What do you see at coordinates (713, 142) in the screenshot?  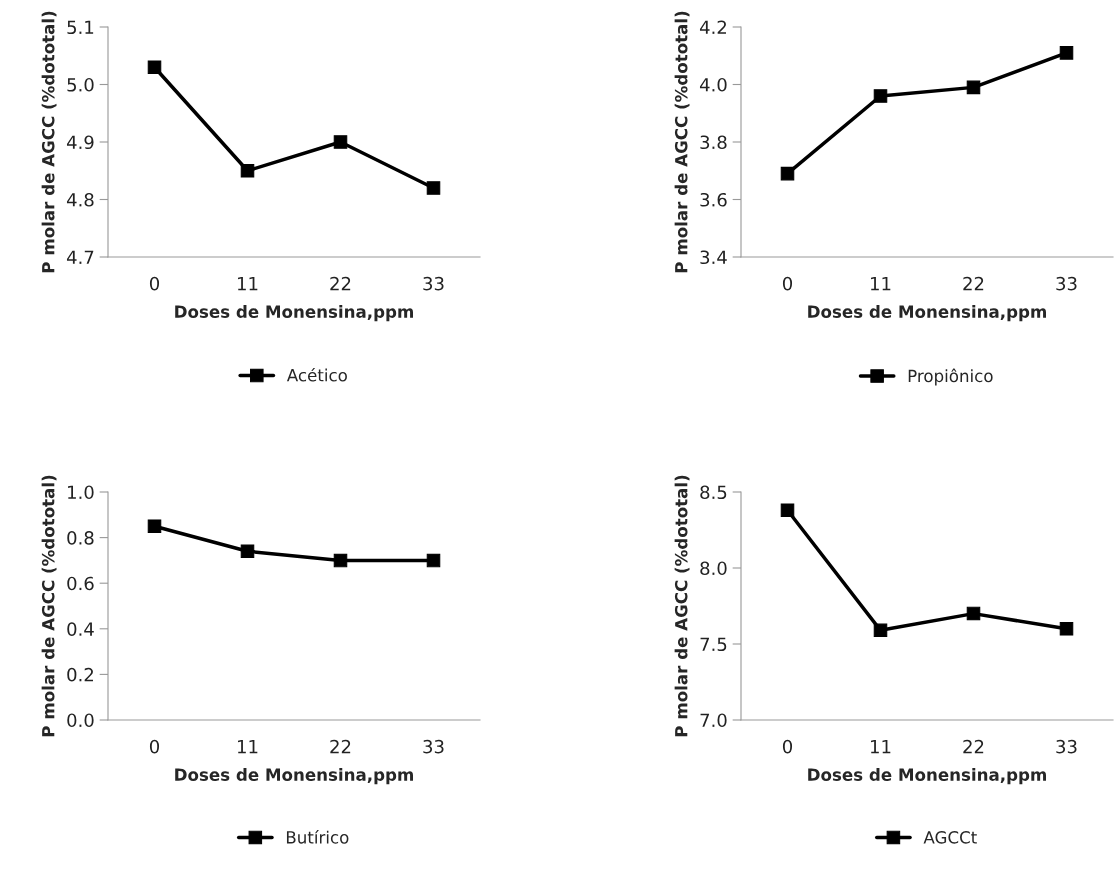 I see `y-tick-label: 3.8` at bounding box center [713, 142].